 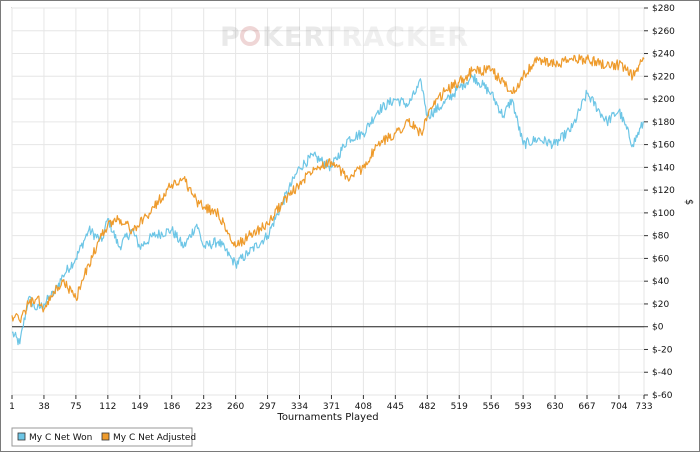 What do you see at coordinates (331, 407) in the screenshot?
I see `x-tick-label: 371` at bounding box center [331, 407].